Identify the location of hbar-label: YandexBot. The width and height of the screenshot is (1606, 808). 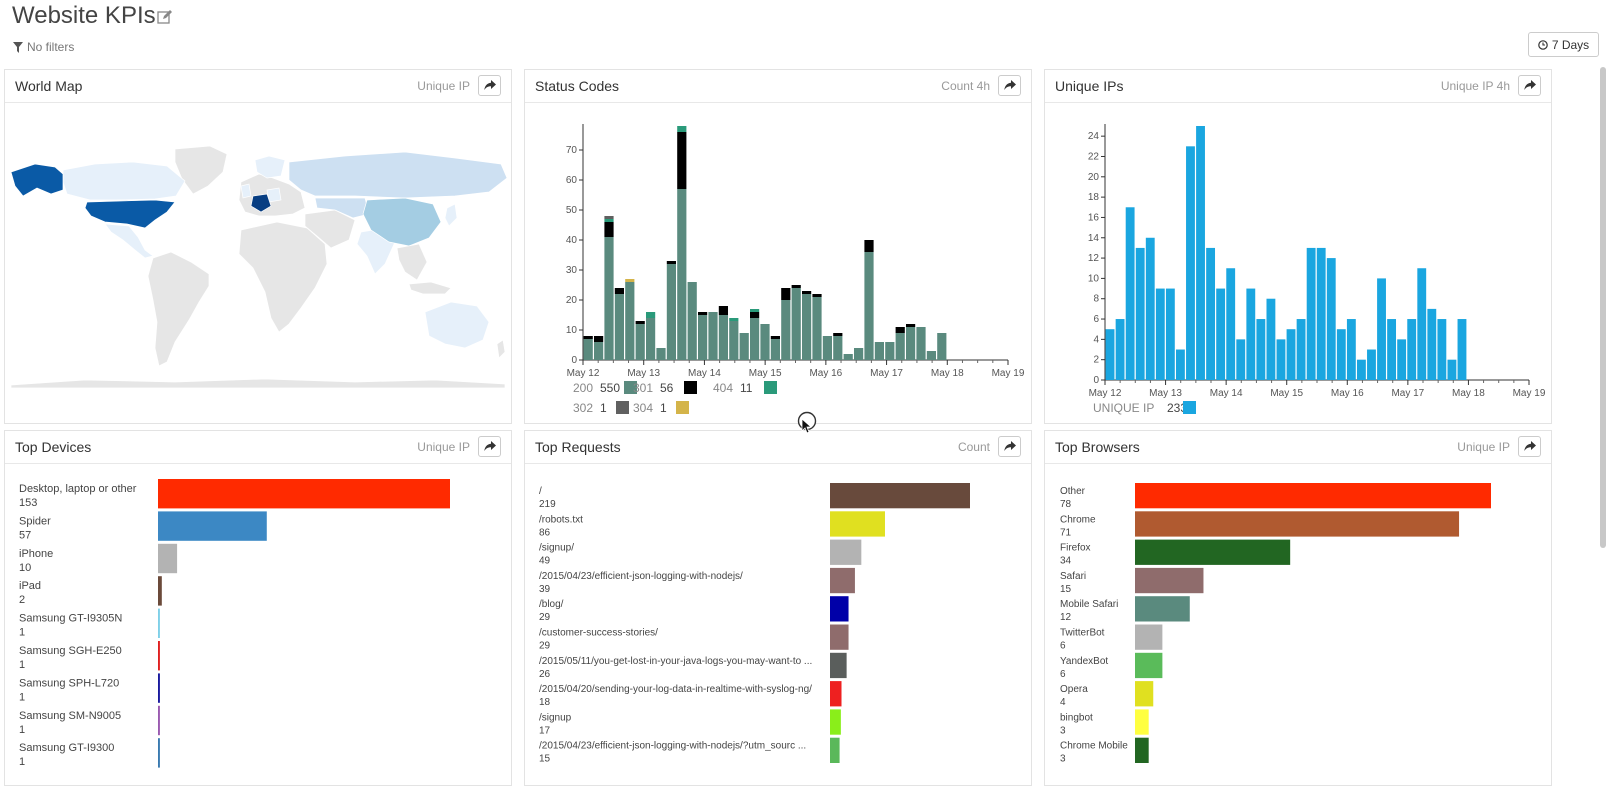
(1084, 661).